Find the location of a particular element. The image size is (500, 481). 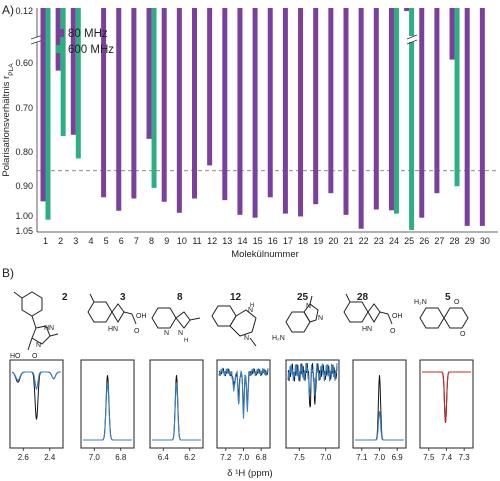

spectrum-tick-label: 7.3 is located at coordinates (465, 457).